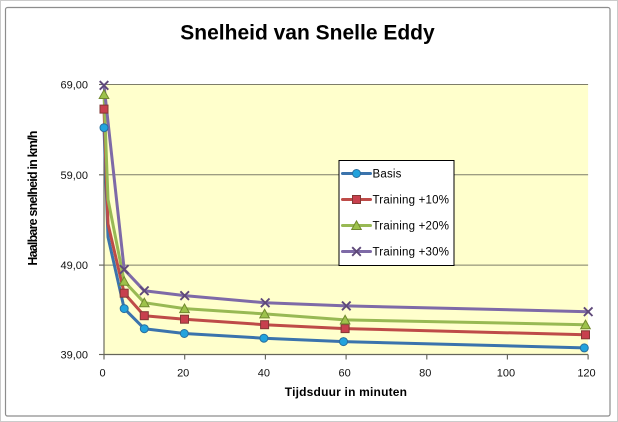 The image size is (618, 422). Describe the element at coordinates (102, 374) in the screenshot. I see `svg-text: 0` at that location.